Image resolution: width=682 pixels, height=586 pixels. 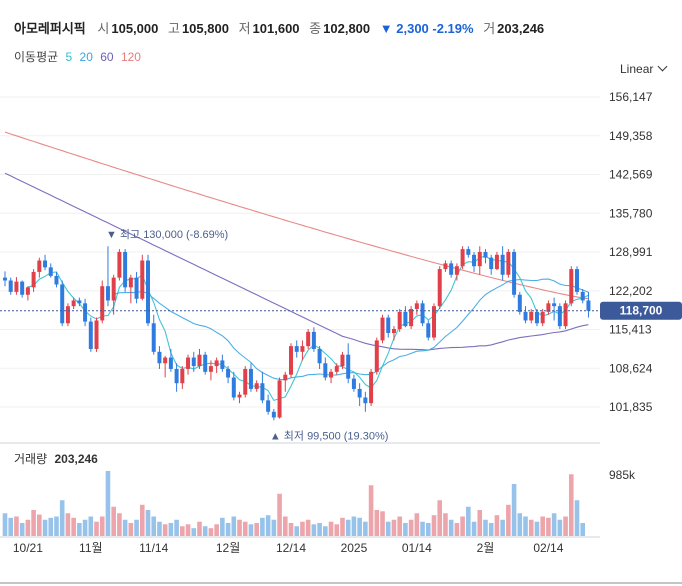 What do you see at coordinates (276, 28) in the screenshot?
I see `low-value: 101,600` at bounding box center [276, 28].